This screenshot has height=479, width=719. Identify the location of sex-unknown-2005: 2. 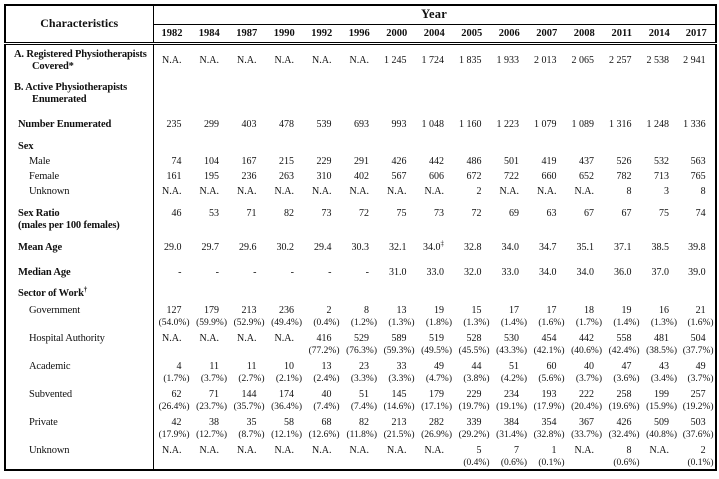
(479, 191).